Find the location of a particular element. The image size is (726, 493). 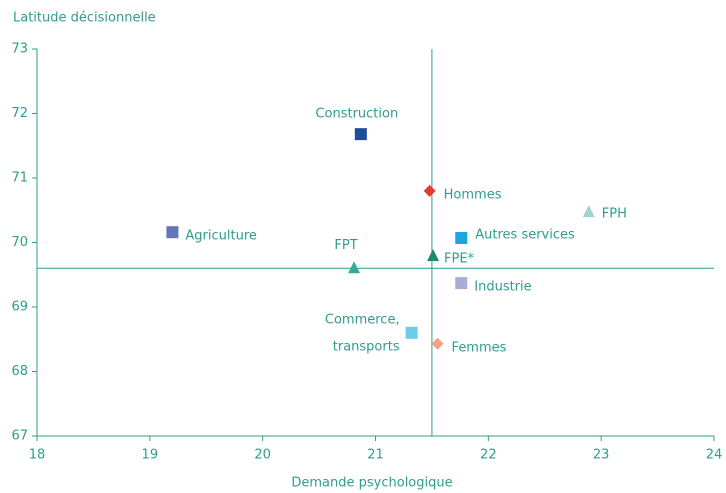

point-label: FPH is located at coordinates (614, 214).